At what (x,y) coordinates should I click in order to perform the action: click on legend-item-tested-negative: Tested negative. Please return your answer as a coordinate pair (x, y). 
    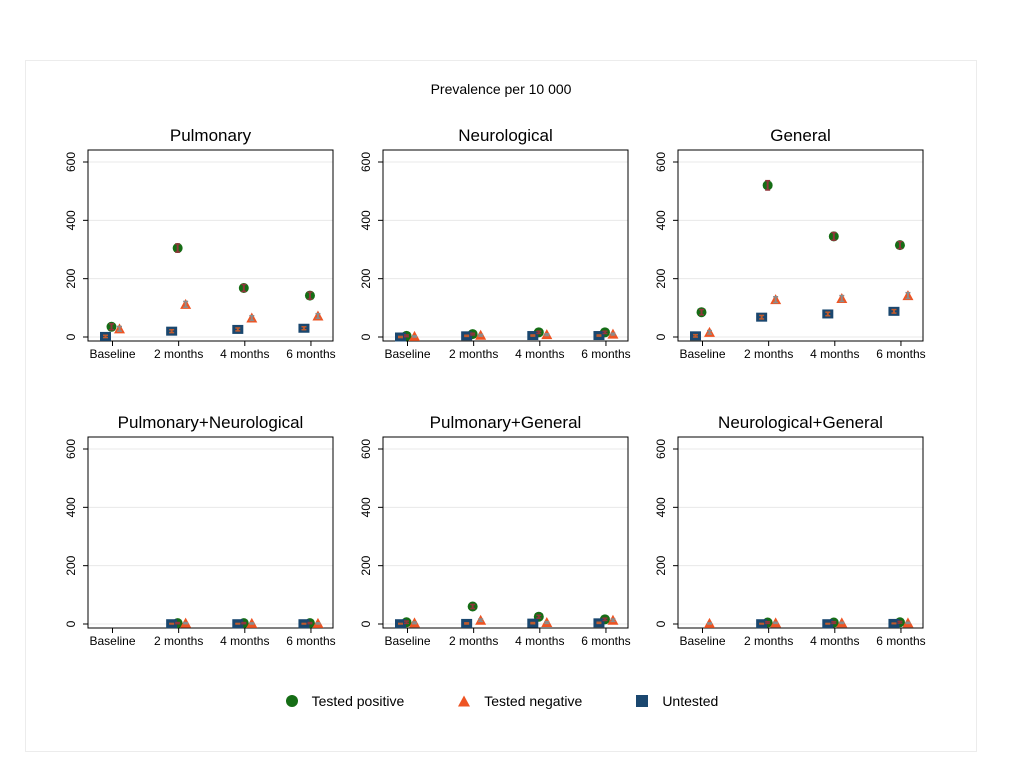
    Looking at the image, I should click on (519, 701).